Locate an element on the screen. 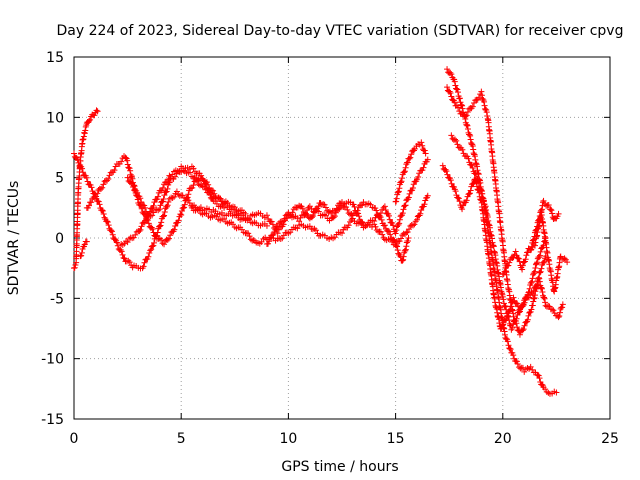 The image size is (640, 480). y-axis-label: SDTVAR / TECUs is located at coordinates (14, 238).